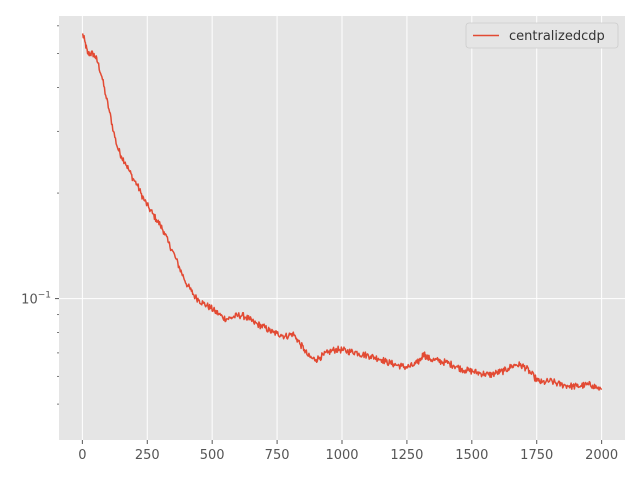  Describe the element at coordinates (82, 455) in the screenshot. I see `x-tick-label: 0` at that location.